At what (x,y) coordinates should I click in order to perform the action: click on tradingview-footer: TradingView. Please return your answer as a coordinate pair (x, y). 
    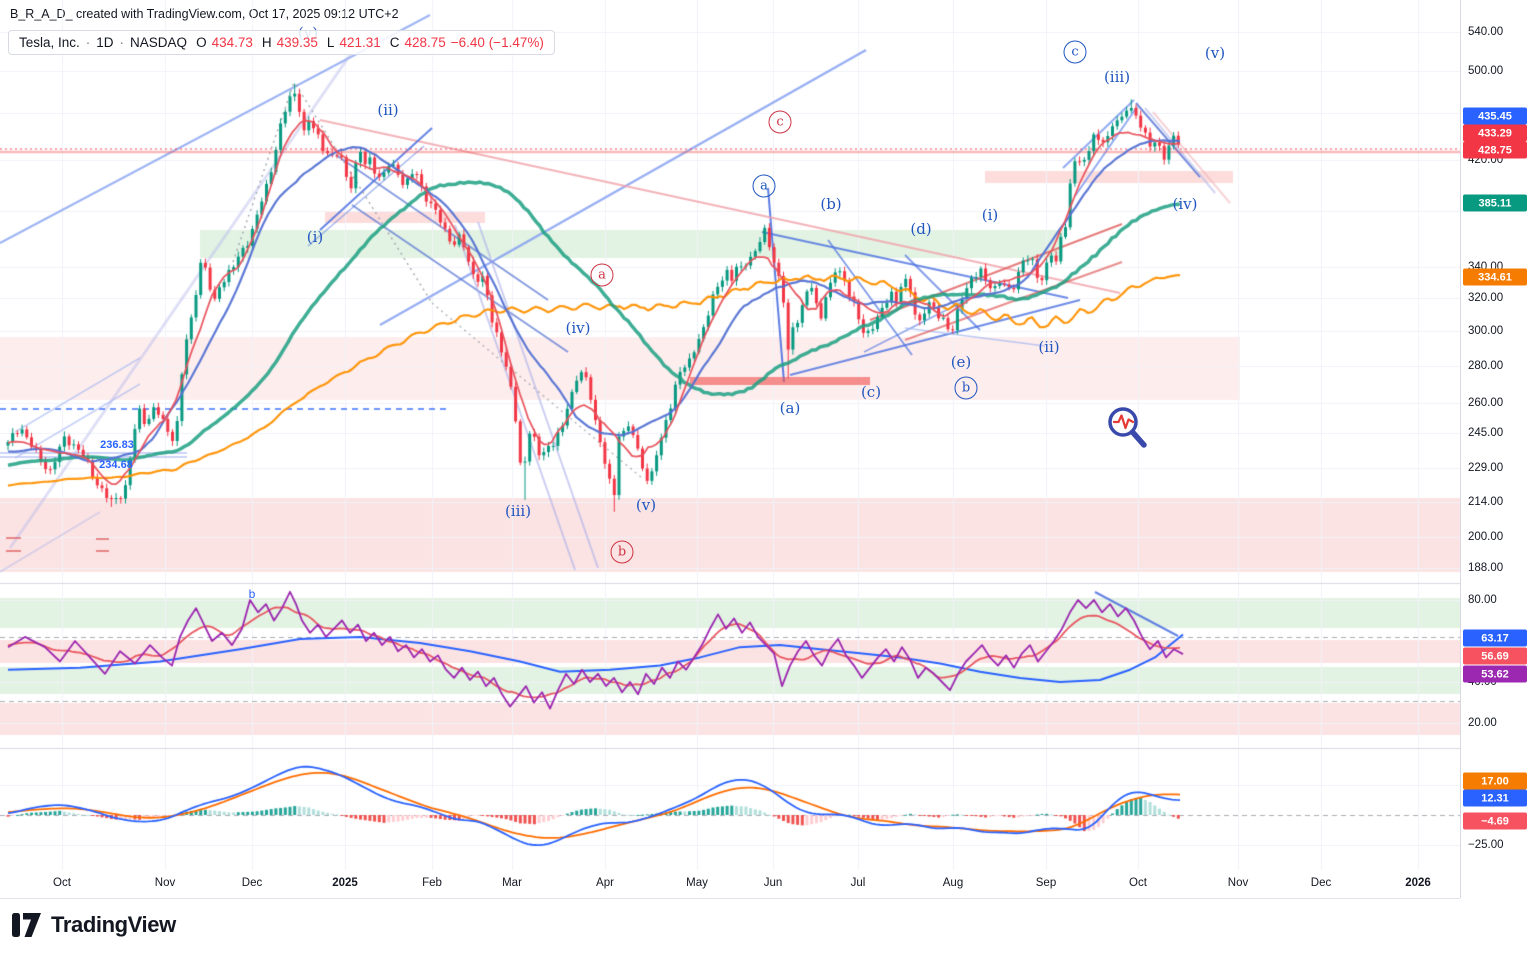
    Looking at the image, I should click on (94, 925).